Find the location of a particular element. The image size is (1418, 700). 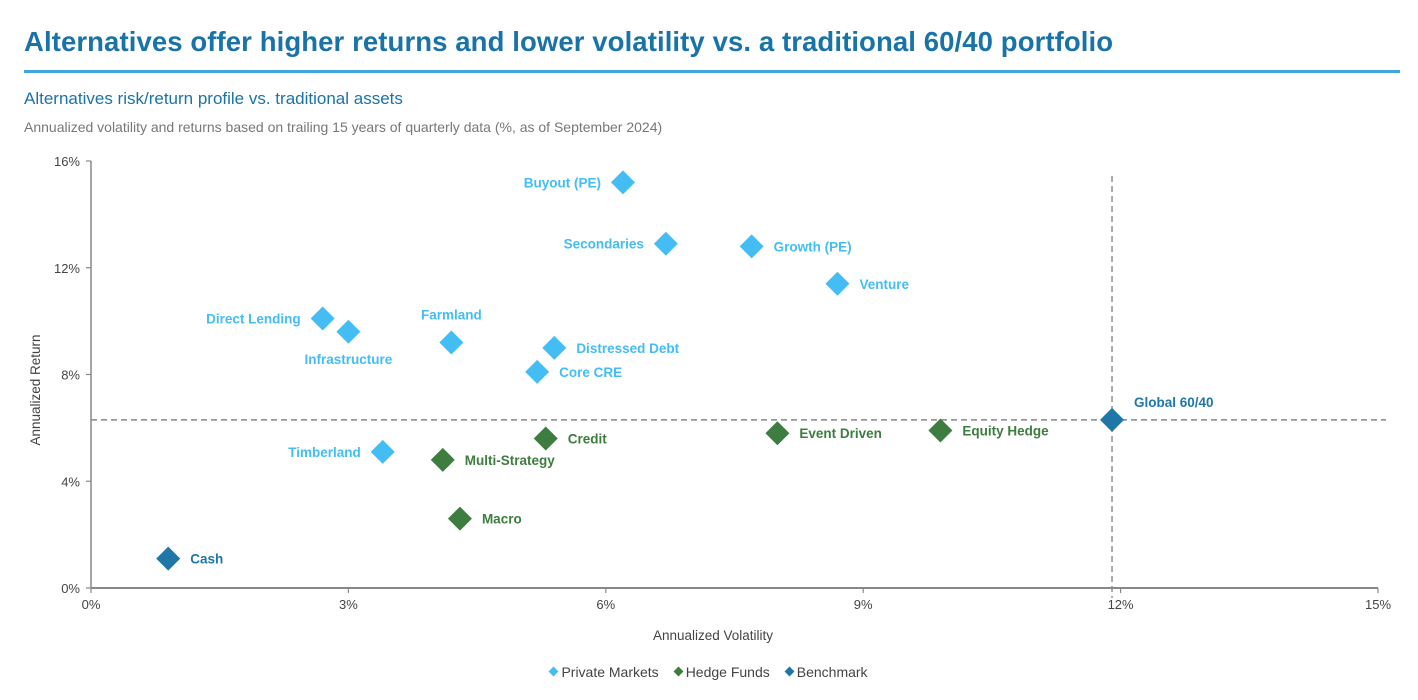

point-event-driven is located at coordinates (777, 433).